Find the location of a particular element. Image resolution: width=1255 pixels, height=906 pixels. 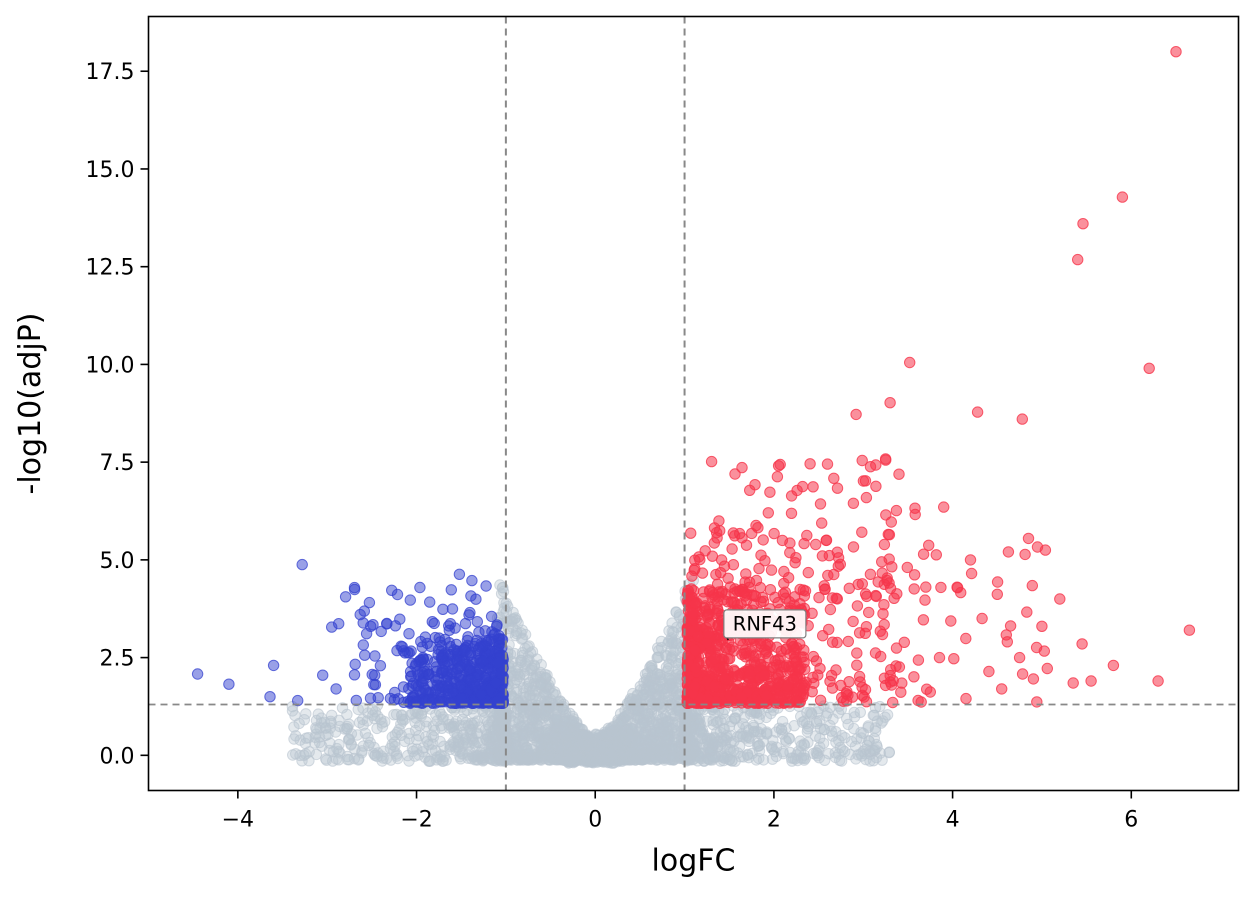

x-tick-label: 0 is located at coordinates (595, 820).